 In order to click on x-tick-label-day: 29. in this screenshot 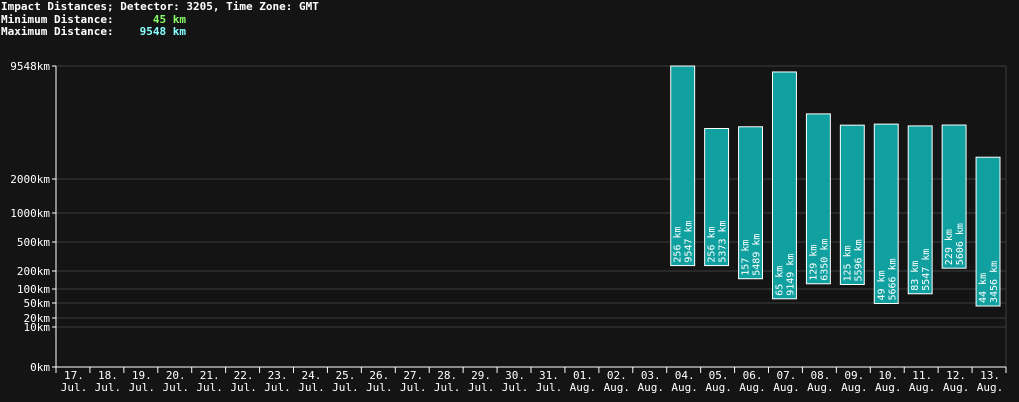, I will do `click(481, 375)`.